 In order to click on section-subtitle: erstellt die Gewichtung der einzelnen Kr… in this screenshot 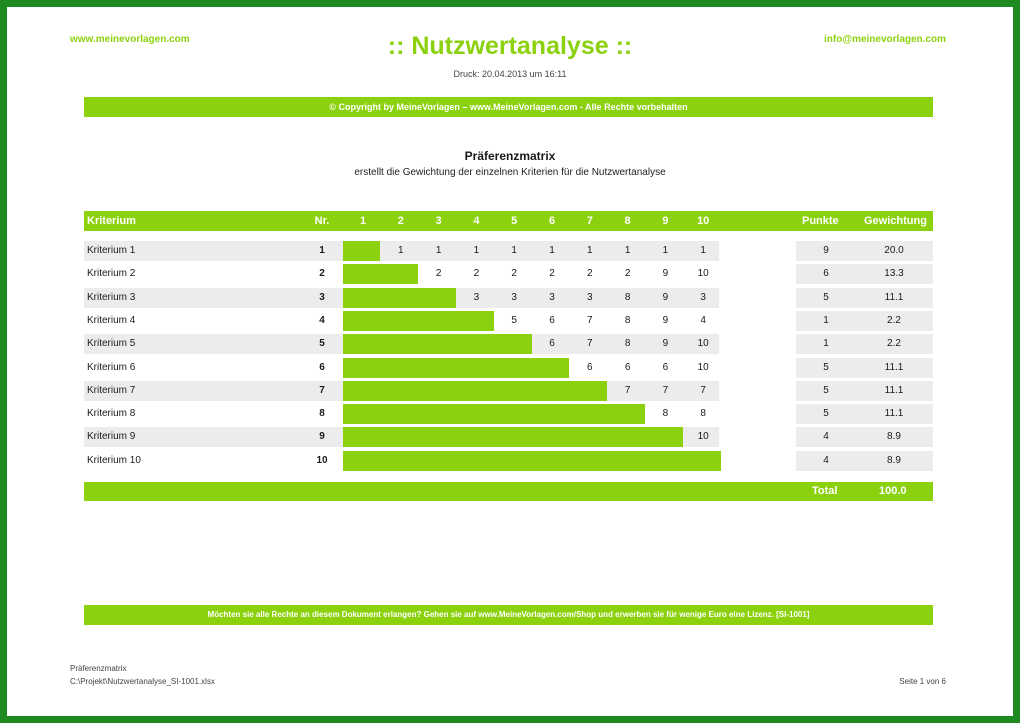, I will do `click(510, 172)`.